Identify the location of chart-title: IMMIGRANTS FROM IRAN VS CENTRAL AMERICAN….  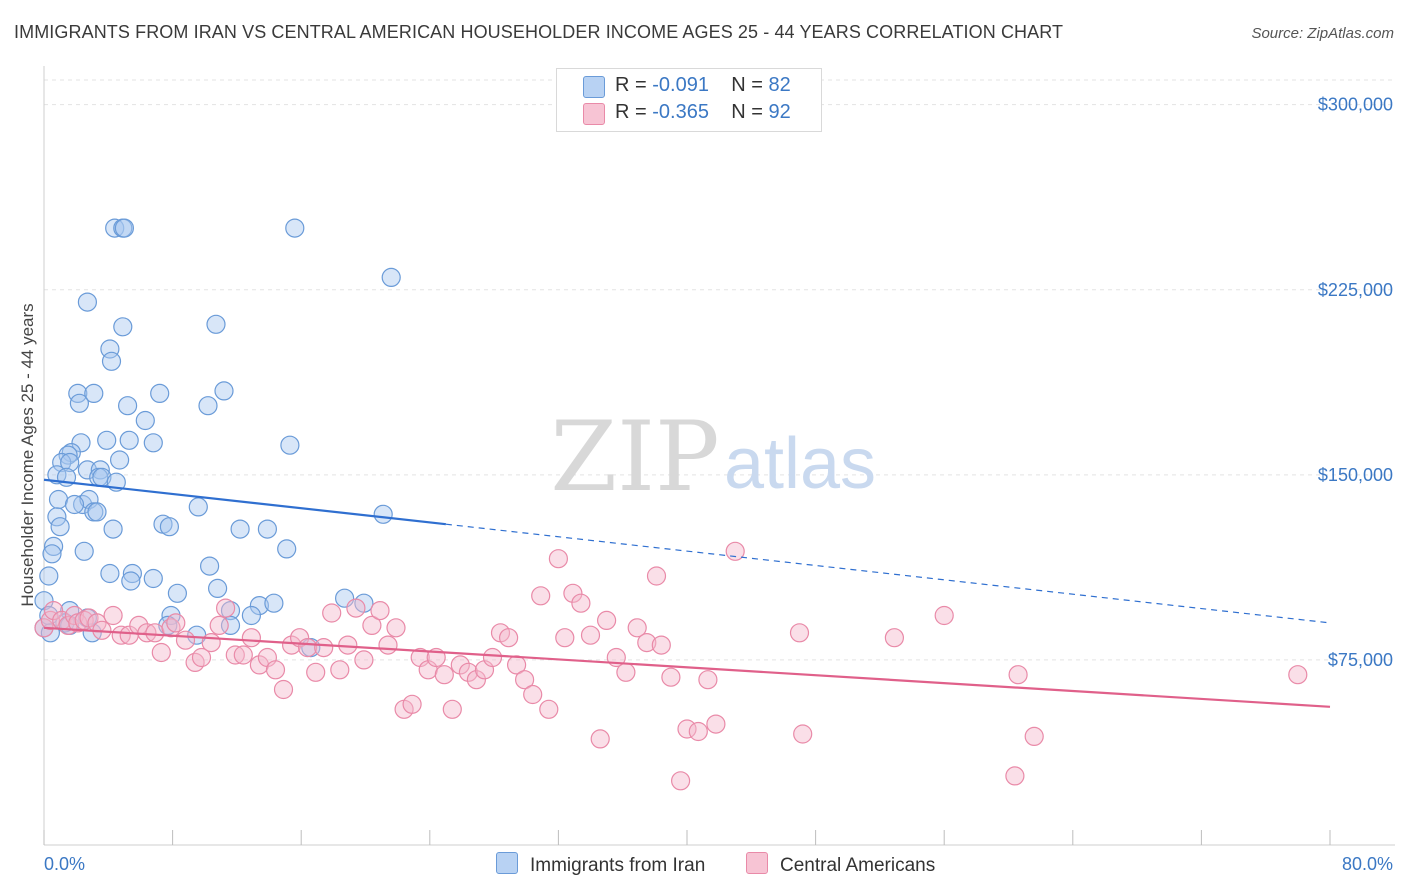
(539, 32).